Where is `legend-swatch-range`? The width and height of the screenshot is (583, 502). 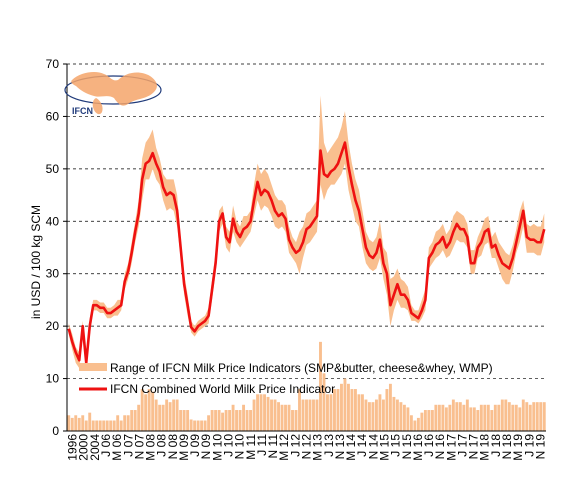
legend-swatch-range is located at coordinates (93, 367).